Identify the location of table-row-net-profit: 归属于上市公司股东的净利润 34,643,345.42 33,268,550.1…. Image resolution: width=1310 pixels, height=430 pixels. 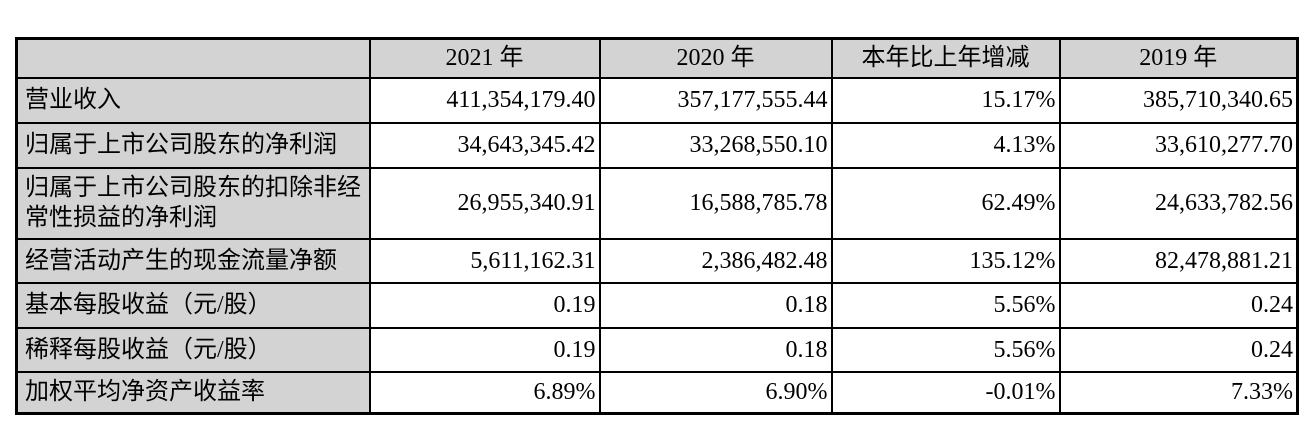
(657, 145).